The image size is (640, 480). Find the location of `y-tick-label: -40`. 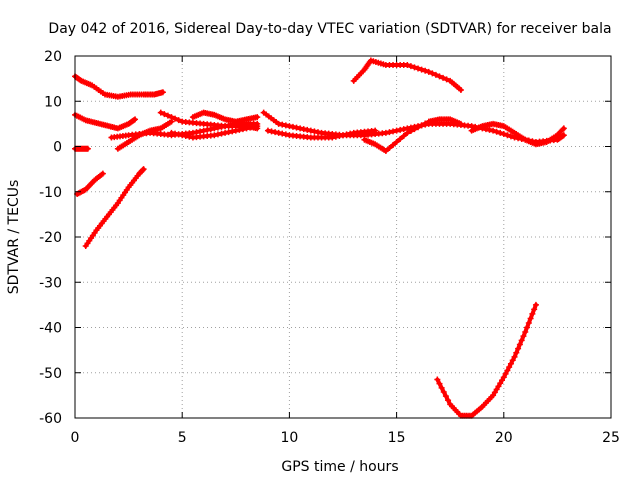

y-tick-label: -40 is located at coordinates (50, 329).